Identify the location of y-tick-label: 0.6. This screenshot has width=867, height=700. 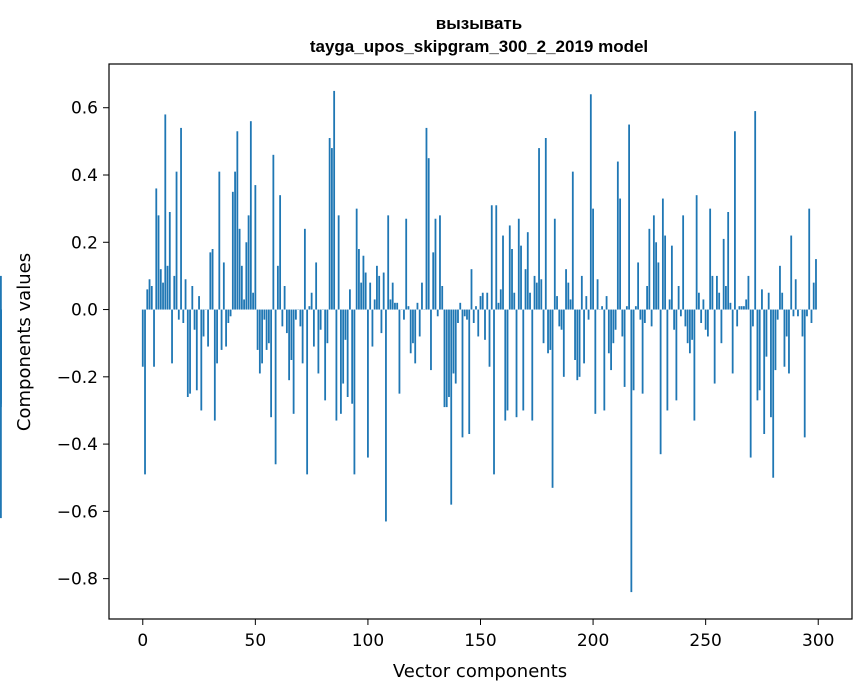
(84, 109).